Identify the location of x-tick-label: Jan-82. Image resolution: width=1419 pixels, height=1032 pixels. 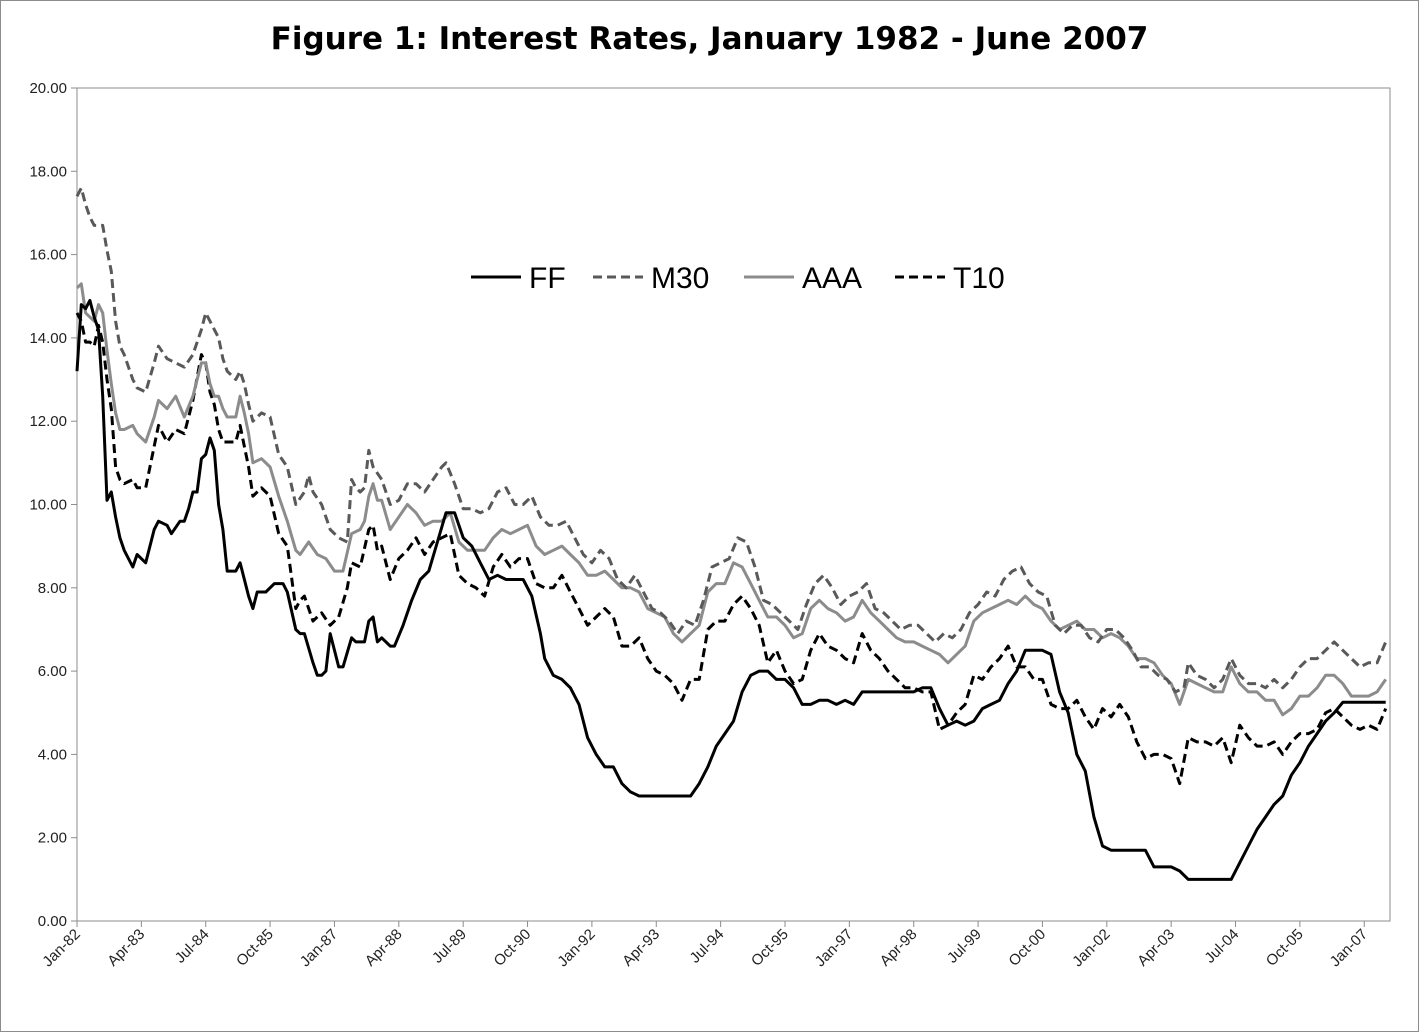
(61, 948).